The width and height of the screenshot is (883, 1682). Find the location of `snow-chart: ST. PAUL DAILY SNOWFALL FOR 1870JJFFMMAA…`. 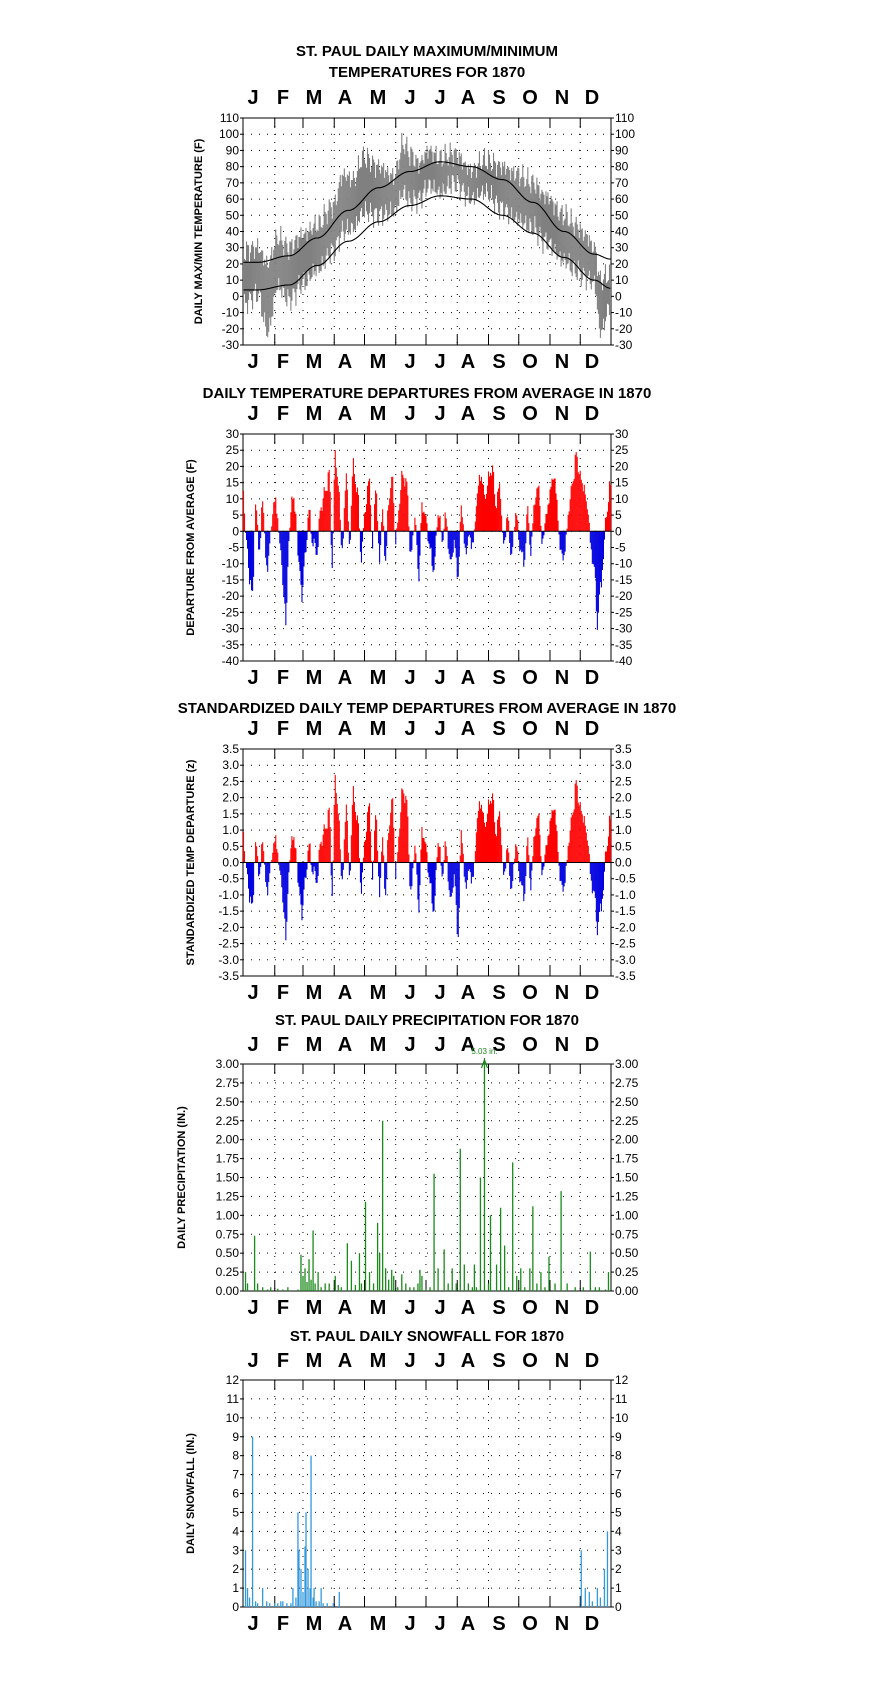

snow-chart: ST. PAUL DAILY SNOWFALL FOR 1870JJFFMMAA… is located at coordinates (407, 1481).